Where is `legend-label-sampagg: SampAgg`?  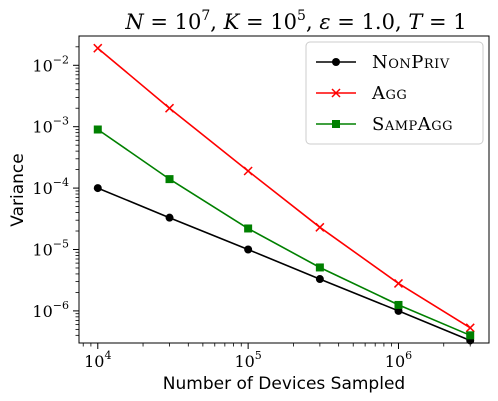 legend-label-sampagg: SampAgg is located at coordinates (412, 124).